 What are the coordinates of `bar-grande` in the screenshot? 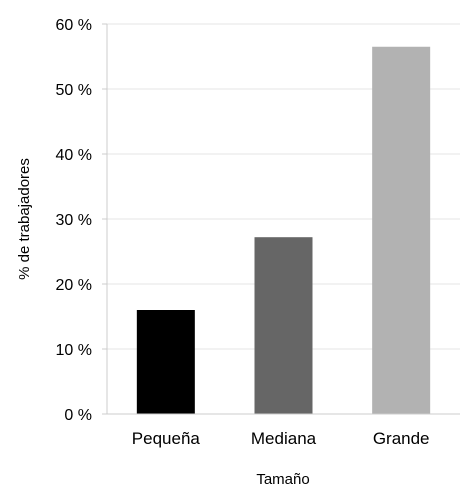 It's located at (401, 230).